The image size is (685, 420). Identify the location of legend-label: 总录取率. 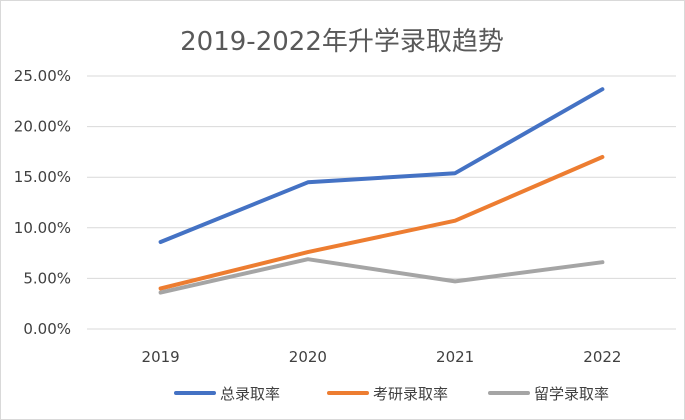
(250, 394).